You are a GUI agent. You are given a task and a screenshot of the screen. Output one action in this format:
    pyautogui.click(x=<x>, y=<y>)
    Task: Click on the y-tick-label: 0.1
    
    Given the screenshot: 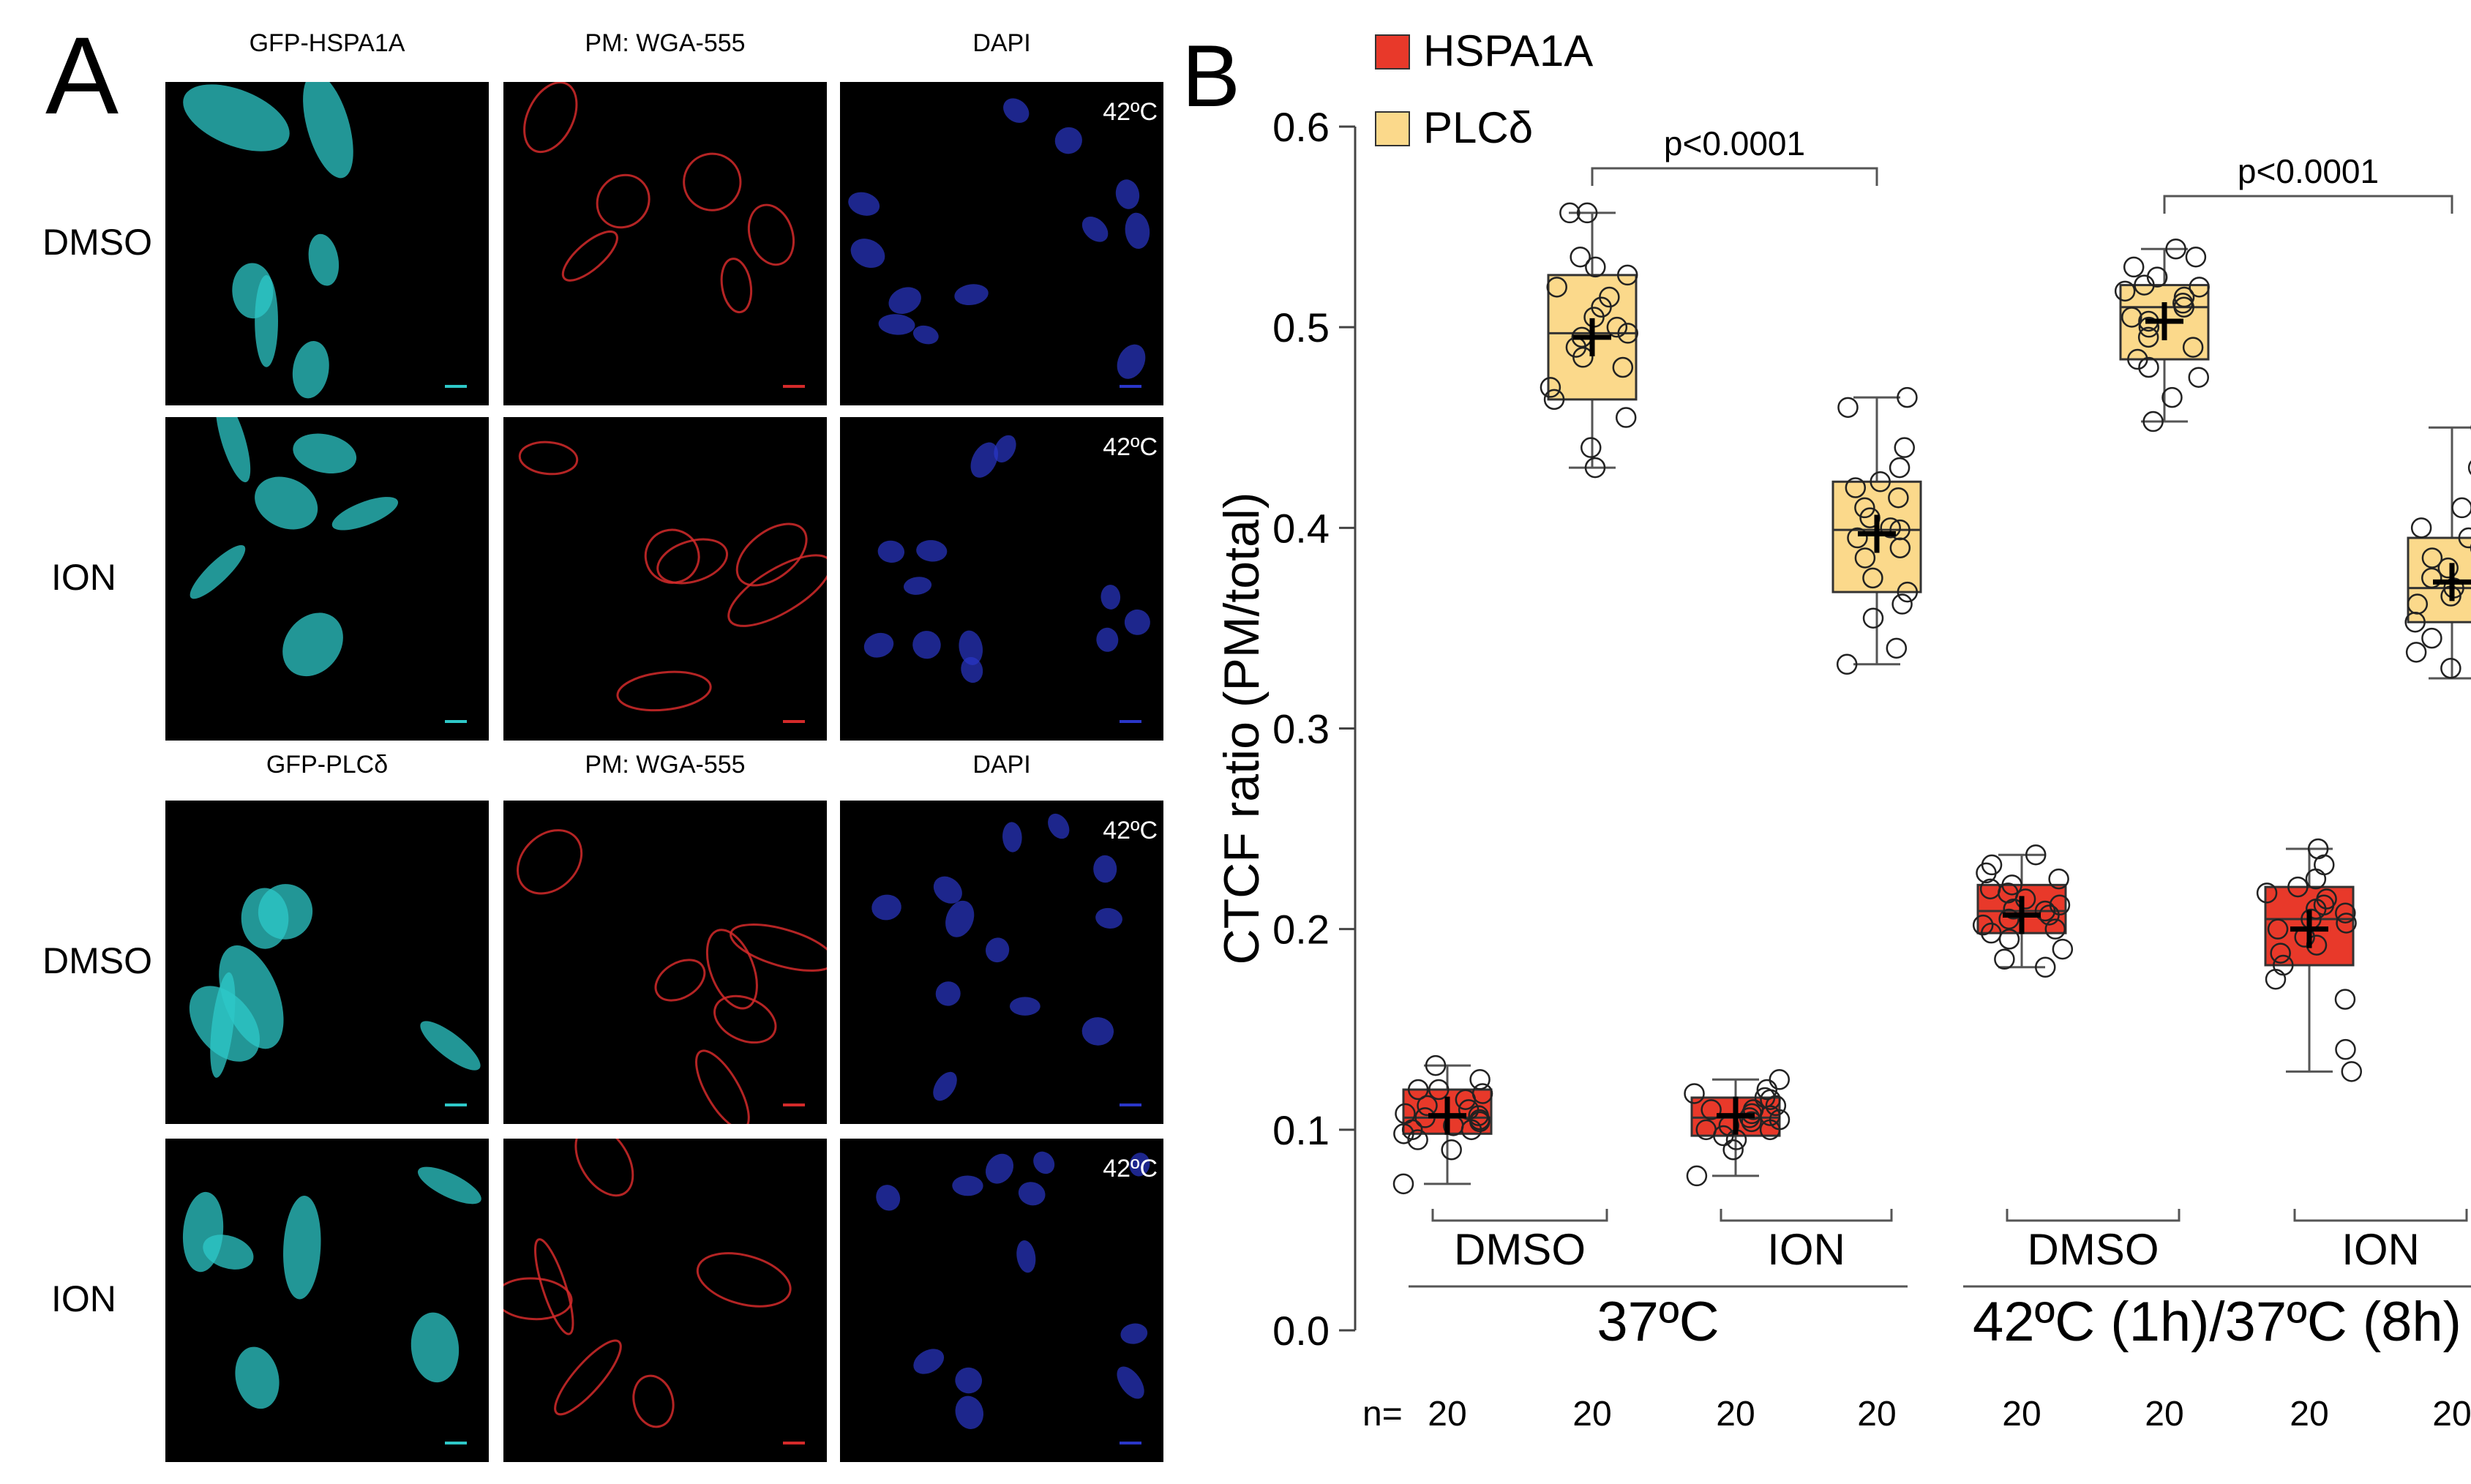 What is the action you would take?
    pyautogui.click(x=1301, y=1130)
    